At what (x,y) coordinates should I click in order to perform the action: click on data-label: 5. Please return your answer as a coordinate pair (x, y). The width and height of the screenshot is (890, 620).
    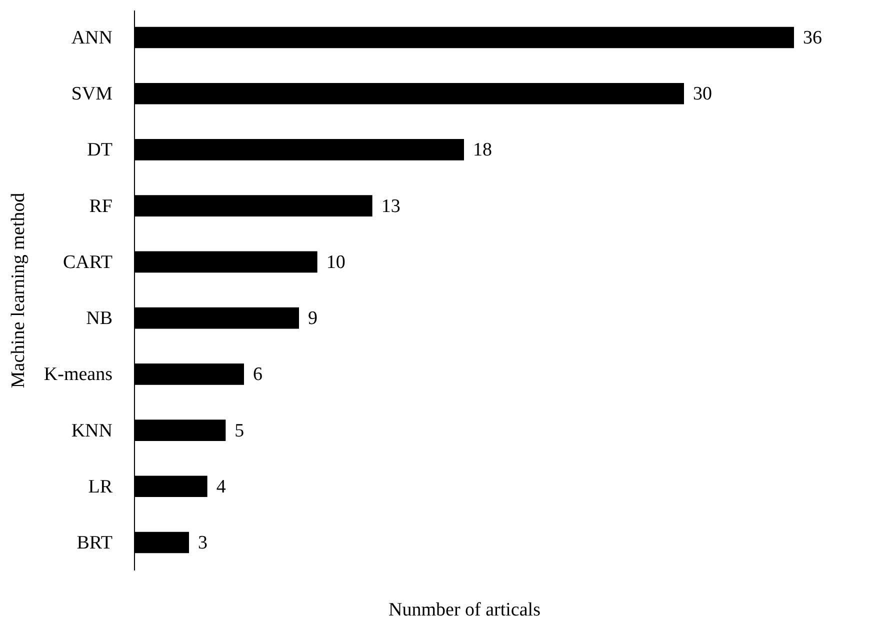
    Looking at the image, I should click on (239, 431).